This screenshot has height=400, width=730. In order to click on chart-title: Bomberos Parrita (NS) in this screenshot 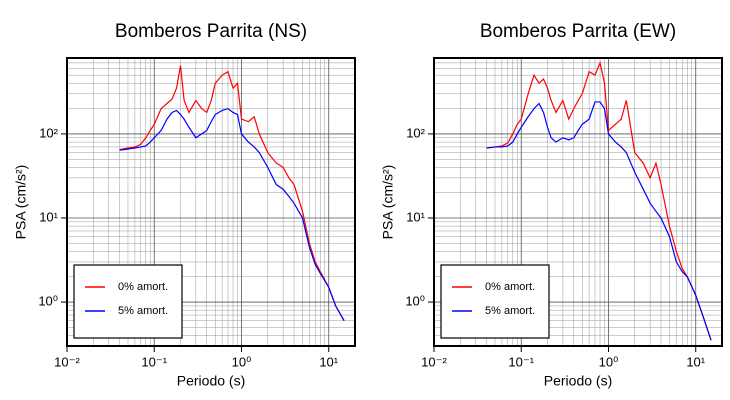, I will do `click(211, 31)`.